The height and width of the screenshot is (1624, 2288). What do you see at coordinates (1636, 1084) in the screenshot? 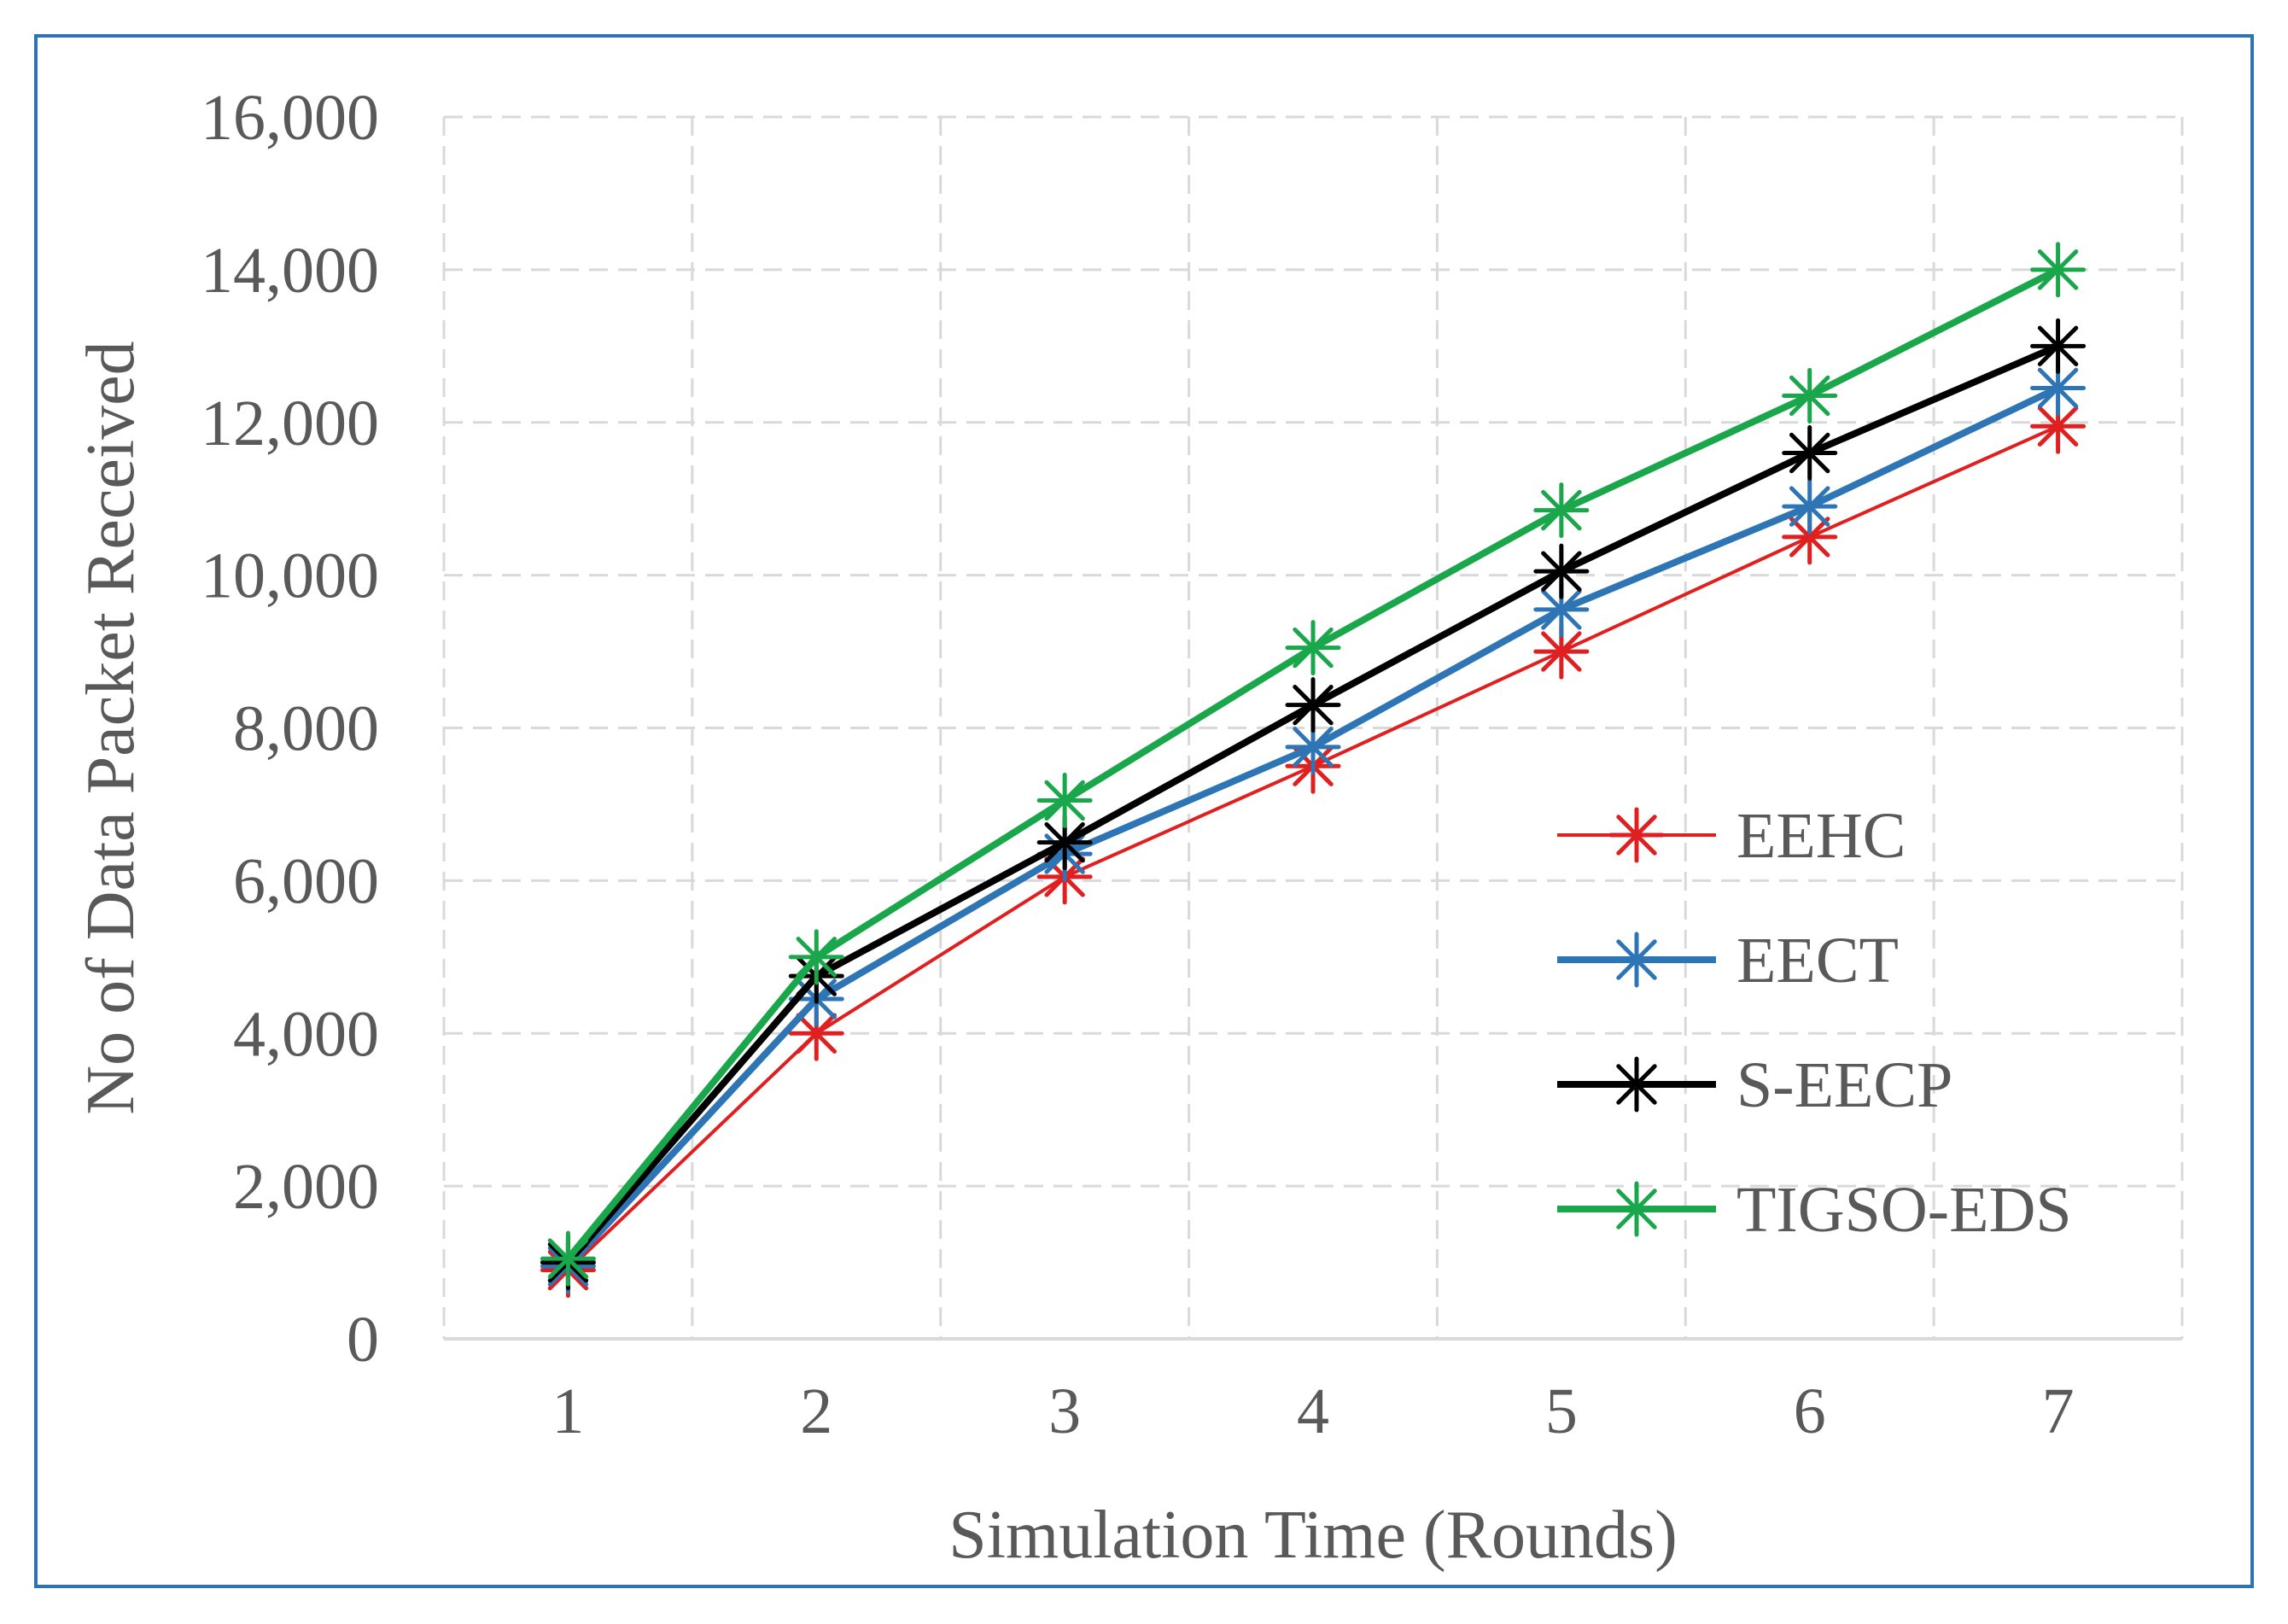
I see `legend-marker-s-eecp` at bounding box center [1636, 1084].